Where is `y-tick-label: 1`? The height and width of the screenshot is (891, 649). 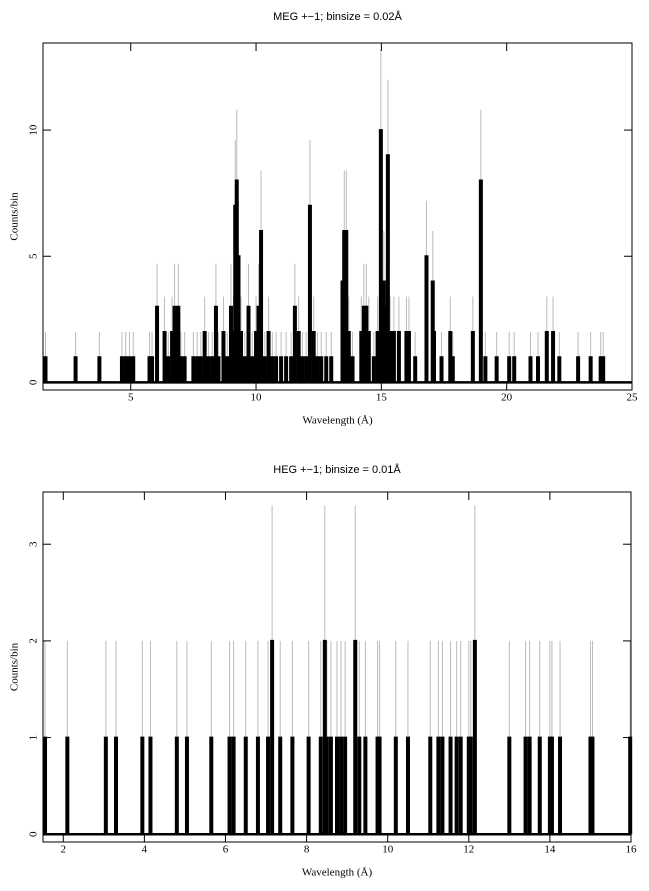
y-tick-label: 1 is located at coordinates (34, 738).